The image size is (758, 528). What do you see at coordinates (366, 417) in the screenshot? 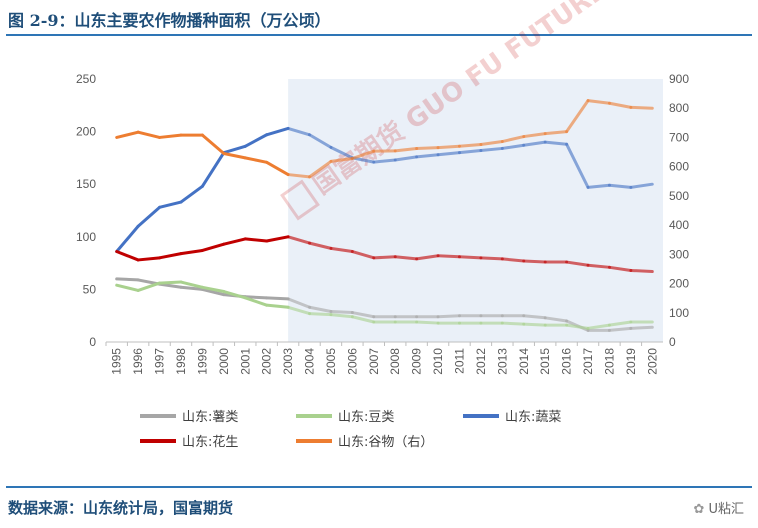
I see `legend-label: 山东:豆类` at bounding box center [366, 417].